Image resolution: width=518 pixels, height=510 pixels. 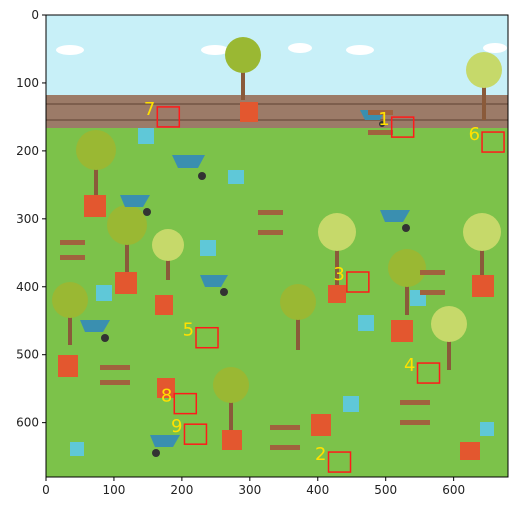 I want to click on marker-label: 9, so click(x=176, y=426).